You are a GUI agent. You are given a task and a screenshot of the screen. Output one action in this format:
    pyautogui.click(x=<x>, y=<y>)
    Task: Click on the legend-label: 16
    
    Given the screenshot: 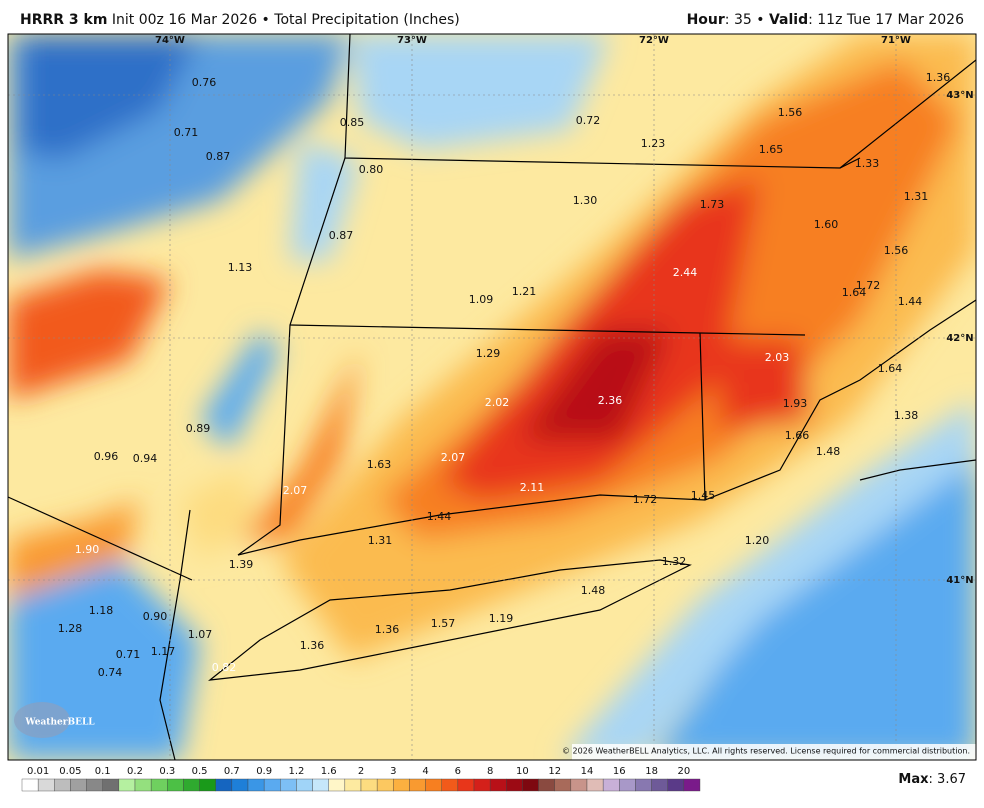 What is the action you would take?
    pyautogui.click(x=619, y=771)
    